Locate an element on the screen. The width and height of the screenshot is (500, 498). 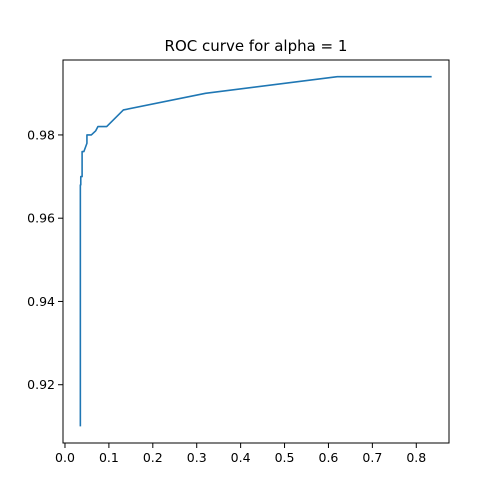
x-tick-label: 0.0 is located at coordinates (65, 457).